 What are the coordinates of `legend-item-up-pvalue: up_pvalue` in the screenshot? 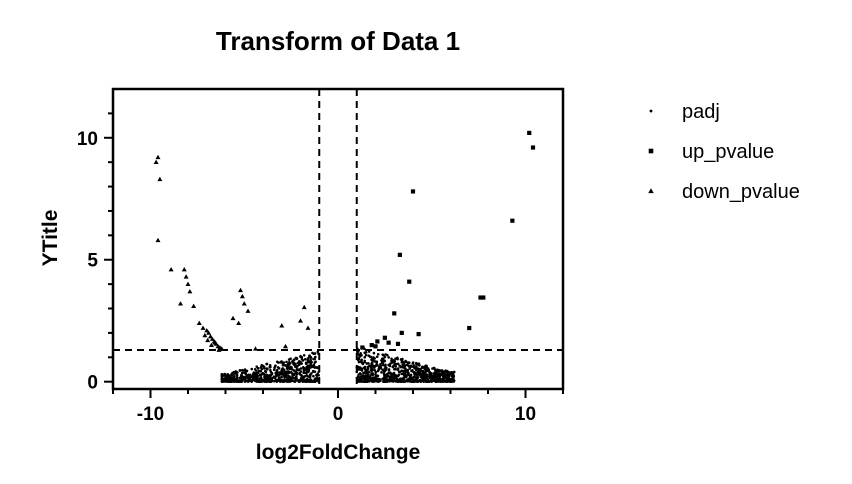 It's located at (711, 152).